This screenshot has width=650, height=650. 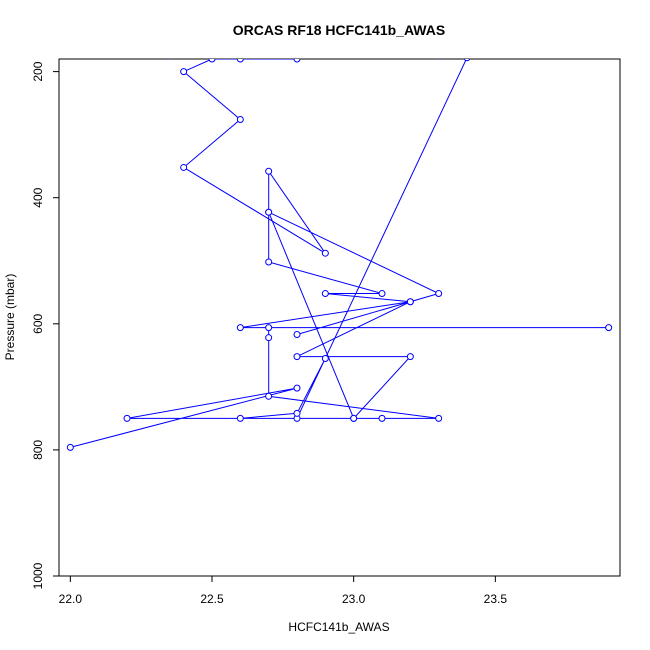 What do you see at coordinates (338, 627) in the screenshot?
I see `x-axis-label: HCFC141b_AWAS` at bounding box center [338, 627].